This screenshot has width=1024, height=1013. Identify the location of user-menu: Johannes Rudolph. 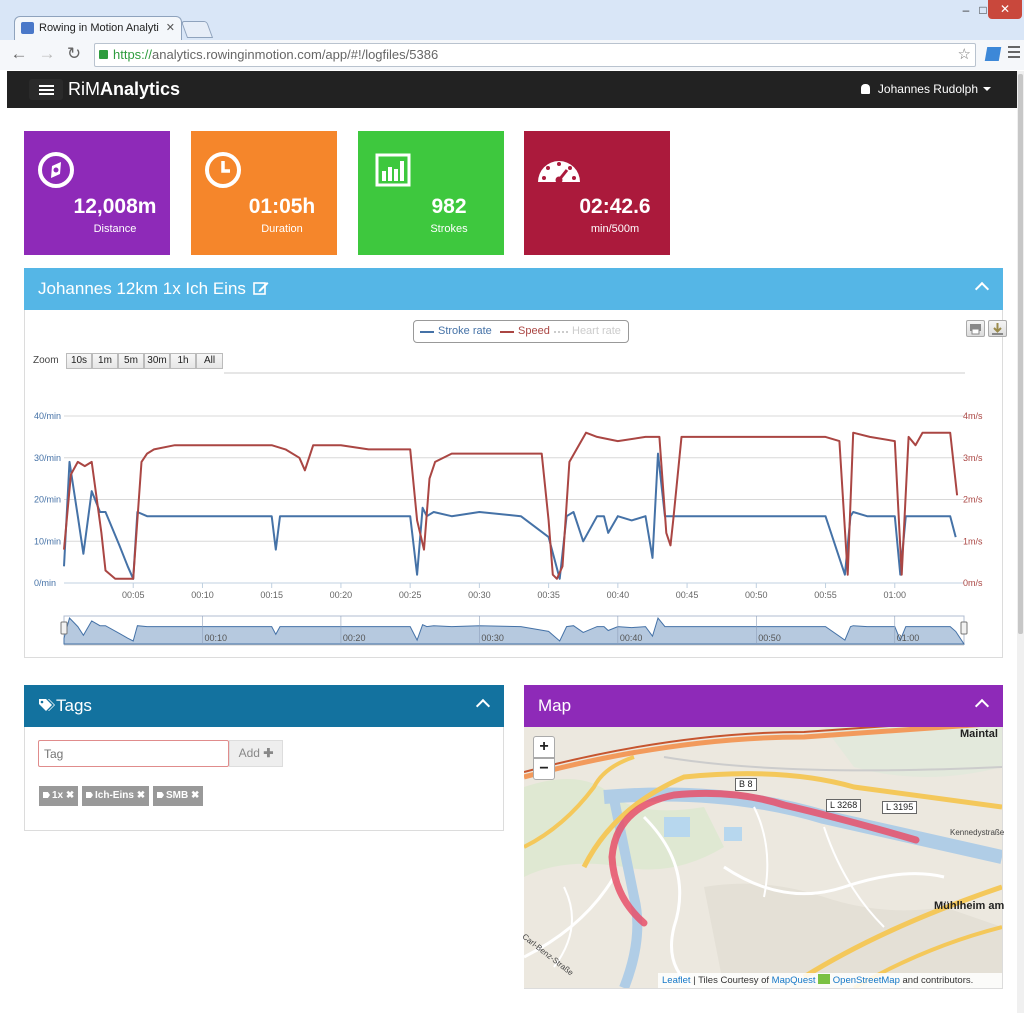
(925, 89).